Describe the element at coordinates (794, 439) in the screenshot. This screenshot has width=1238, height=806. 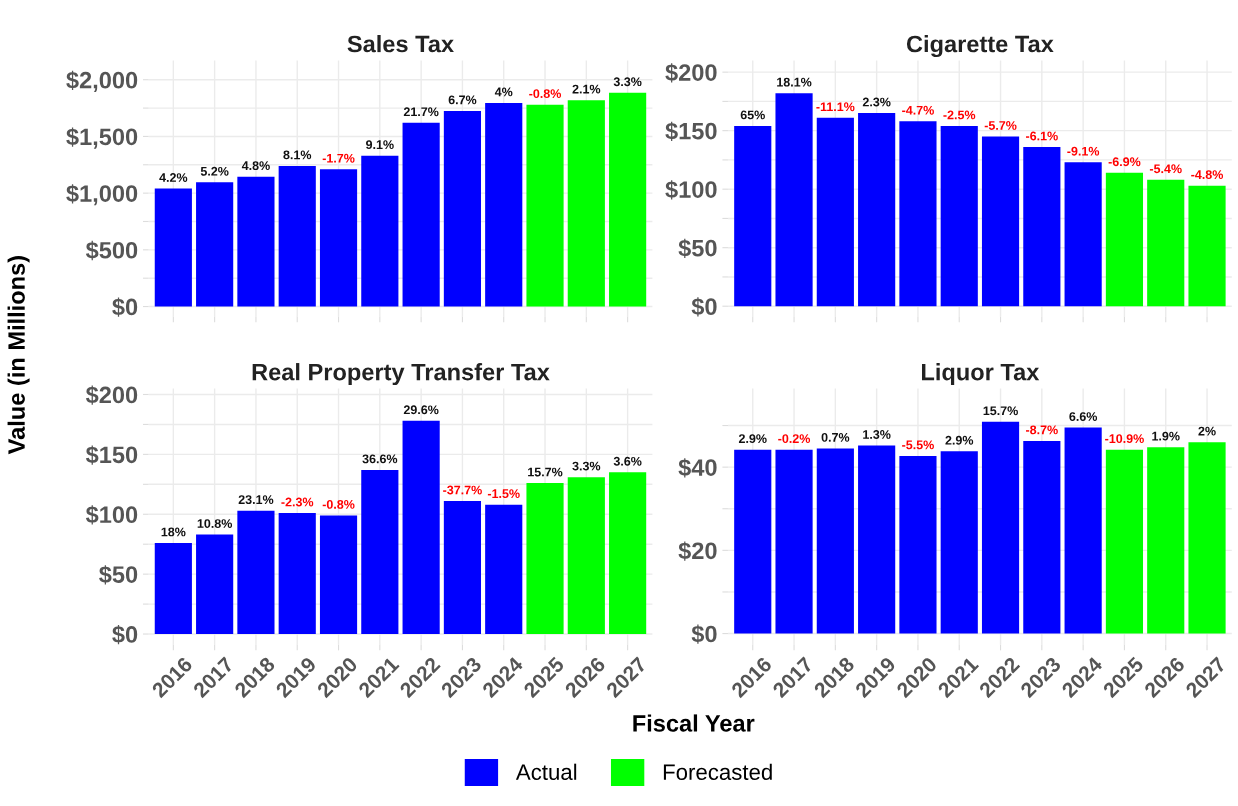
I see `annotation: -0.2%` at that location.